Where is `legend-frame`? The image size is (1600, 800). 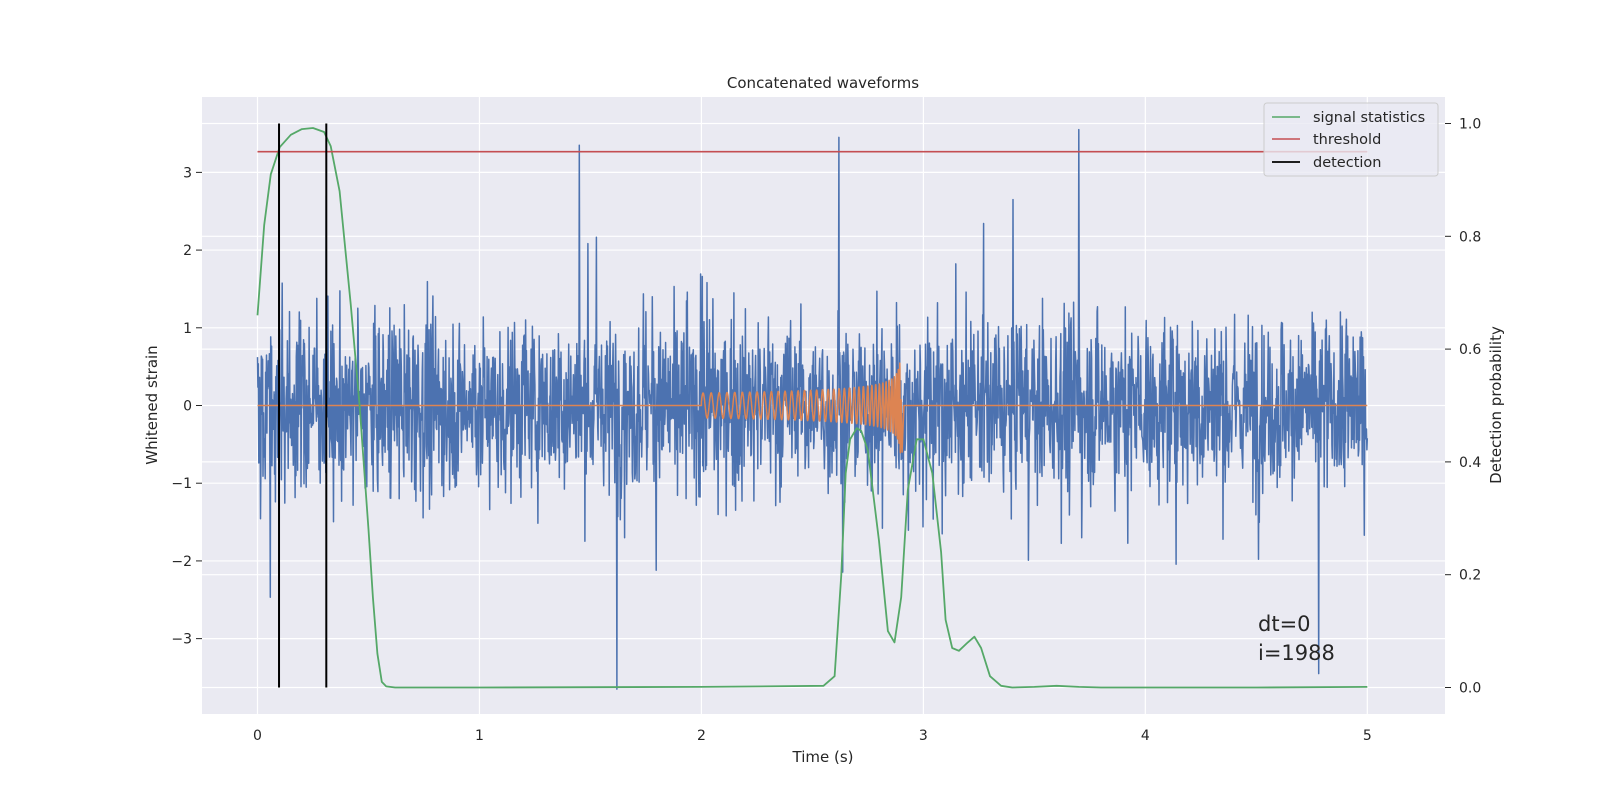
legend-frame is located at coordinates (1351, 139).